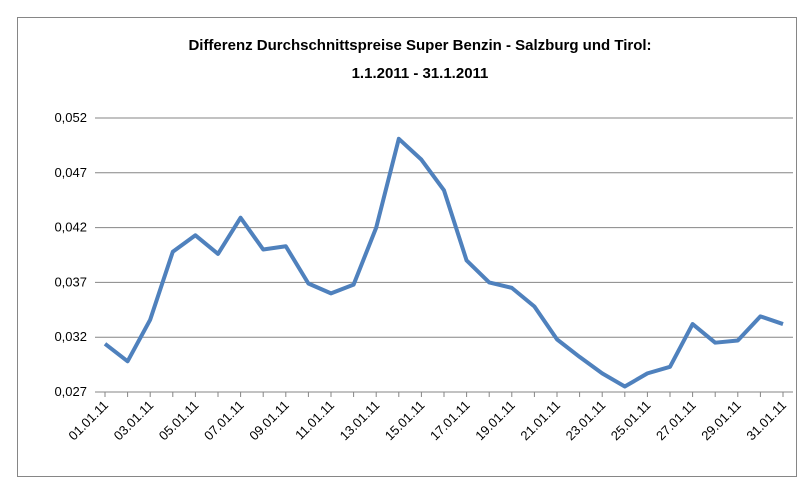  Describe the element at coordinates (70, 336) in the screenshot. I see `y-tick-label: 0,032` at that location.